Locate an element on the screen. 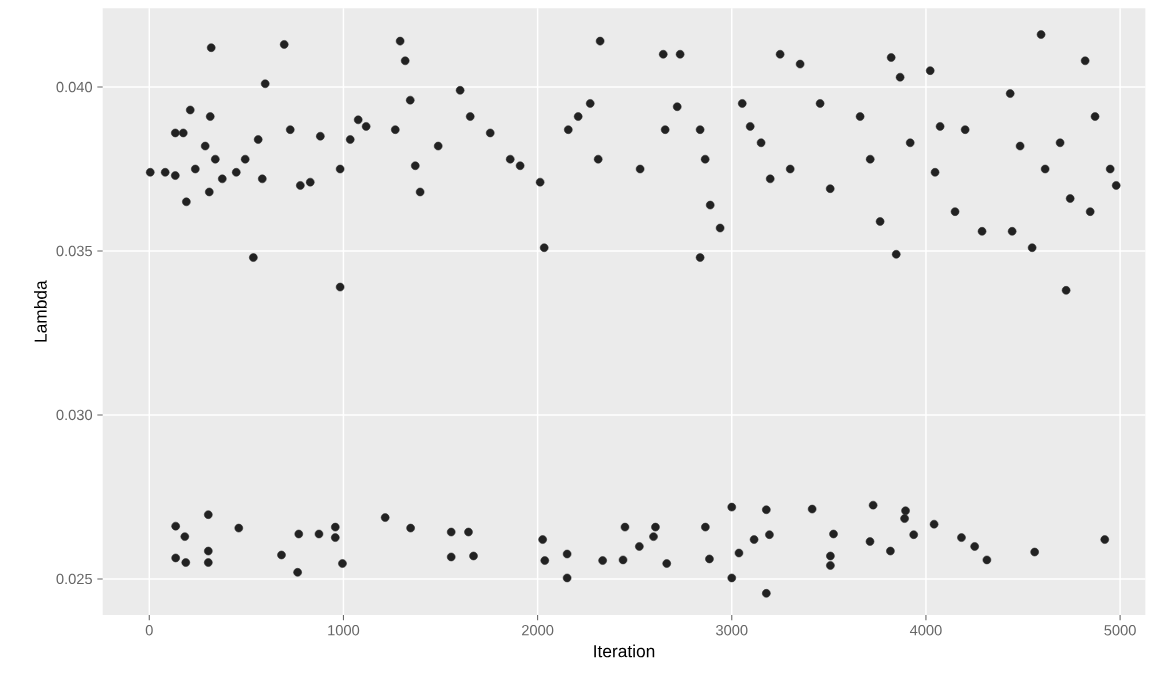 The height and width of the screenshot is (687, 1152). x-tick-label: 0 is located at coordinates (149, 630).